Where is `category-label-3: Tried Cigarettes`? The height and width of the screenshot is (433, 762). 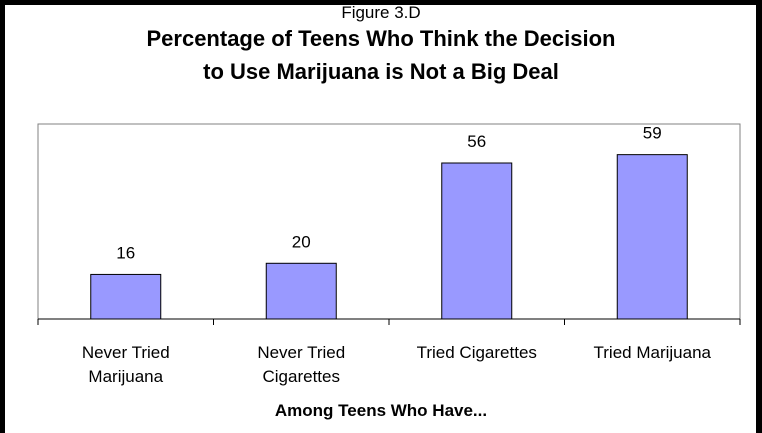
category-label-3: Tried Cigarettes is located at coordinates (477, 353).